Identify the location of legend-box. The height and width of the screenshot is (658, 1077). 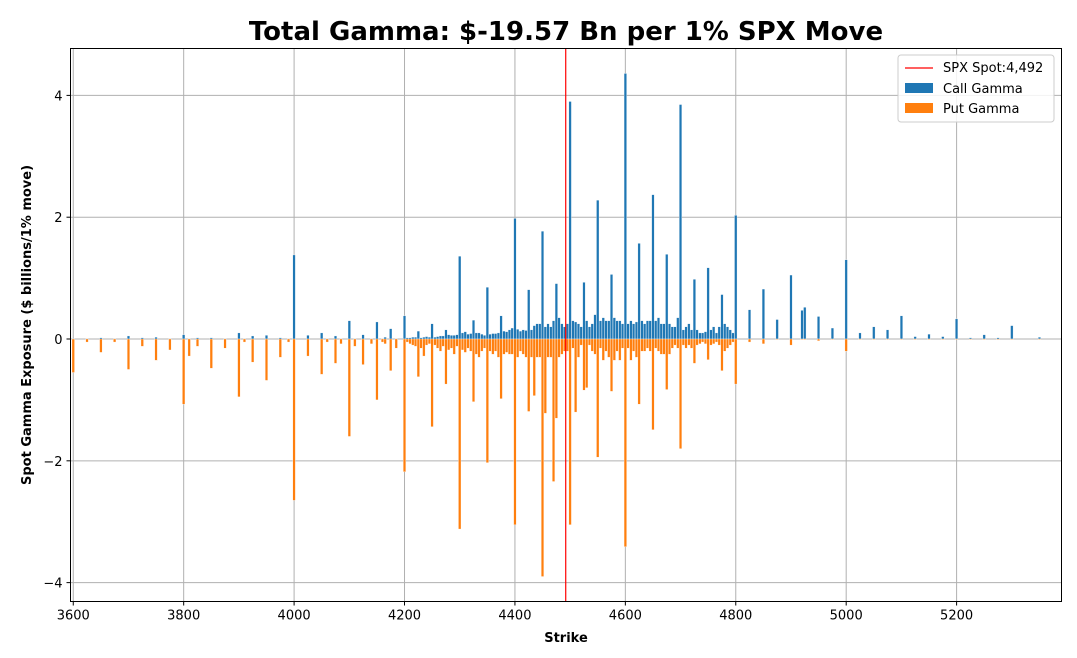
(976, 88).